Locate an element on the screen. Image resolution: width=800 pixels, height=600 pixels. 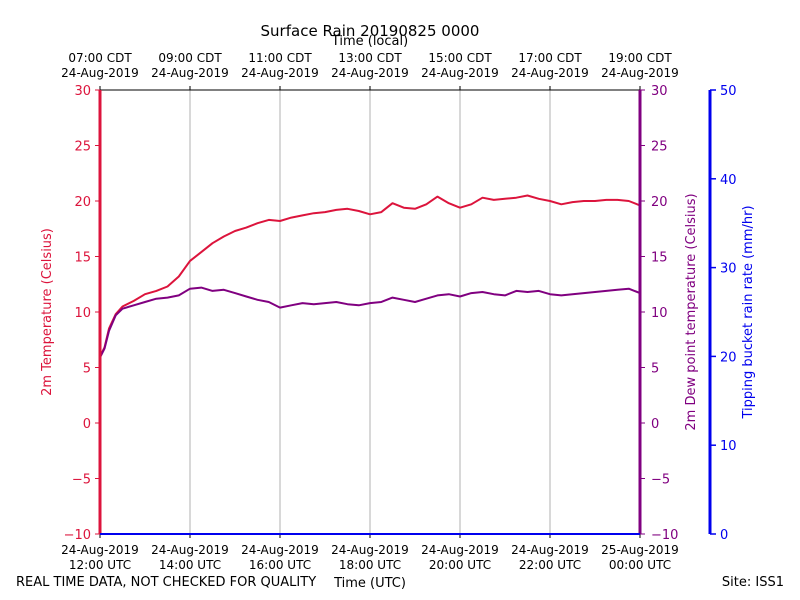
left-tick-label: 0 is located at coordinates (87, 424).